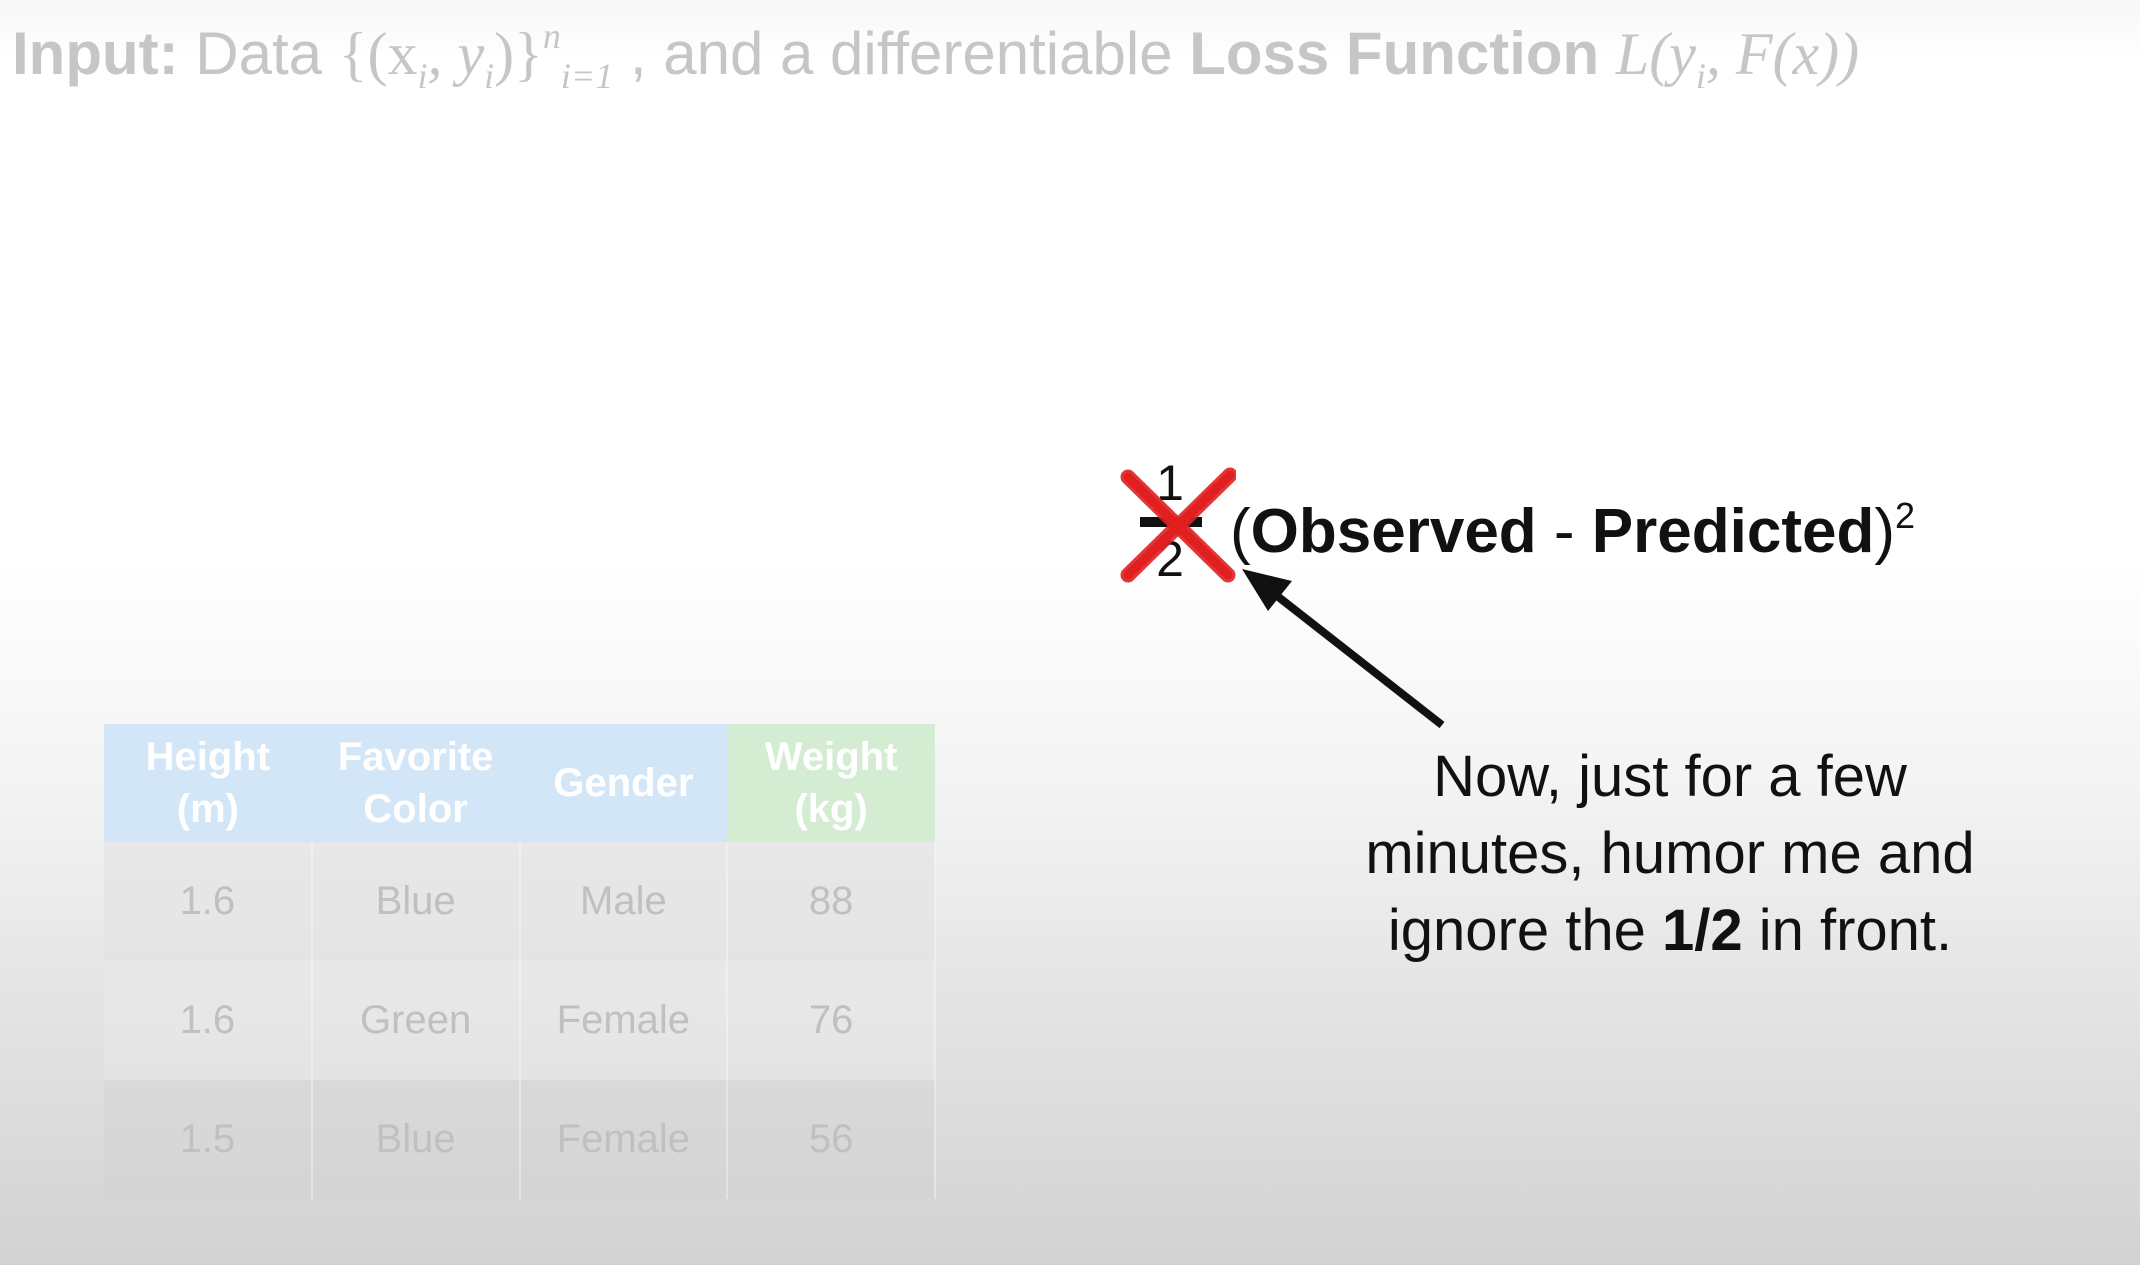 Image resolution: width=2140 pixels, height=1265 pixels. What do you see at coordinates (1905, 515) in the screenshot?
I see `exponent: 2` at bounding box center [1905, 515].